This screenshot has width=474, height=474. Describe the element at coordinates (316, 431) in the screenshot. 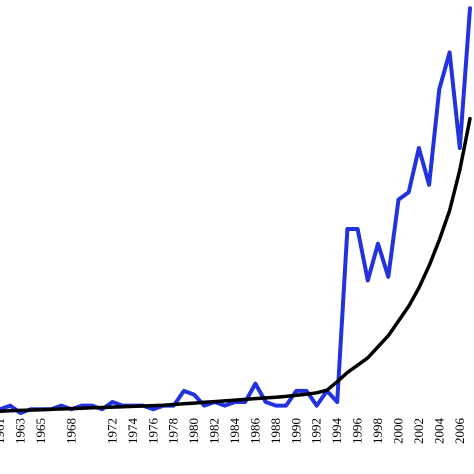

I see `x-tick-label: 1992` at that location.